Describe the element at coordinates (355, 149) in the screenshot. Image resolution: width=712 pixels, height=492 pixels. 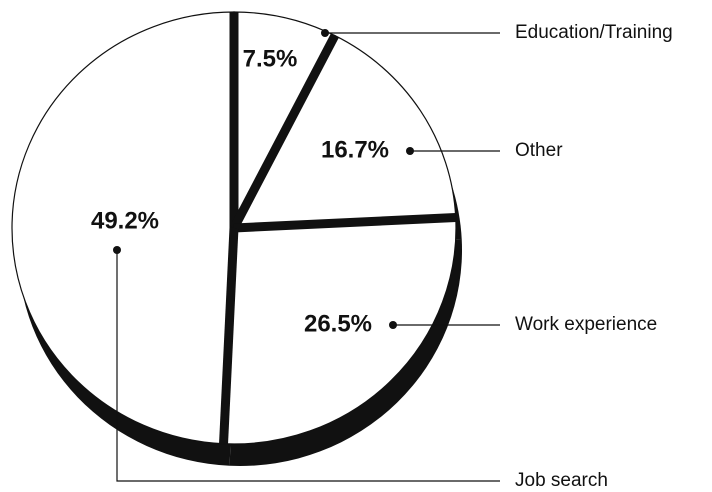
I see `value-label: 16.7%` at that location.